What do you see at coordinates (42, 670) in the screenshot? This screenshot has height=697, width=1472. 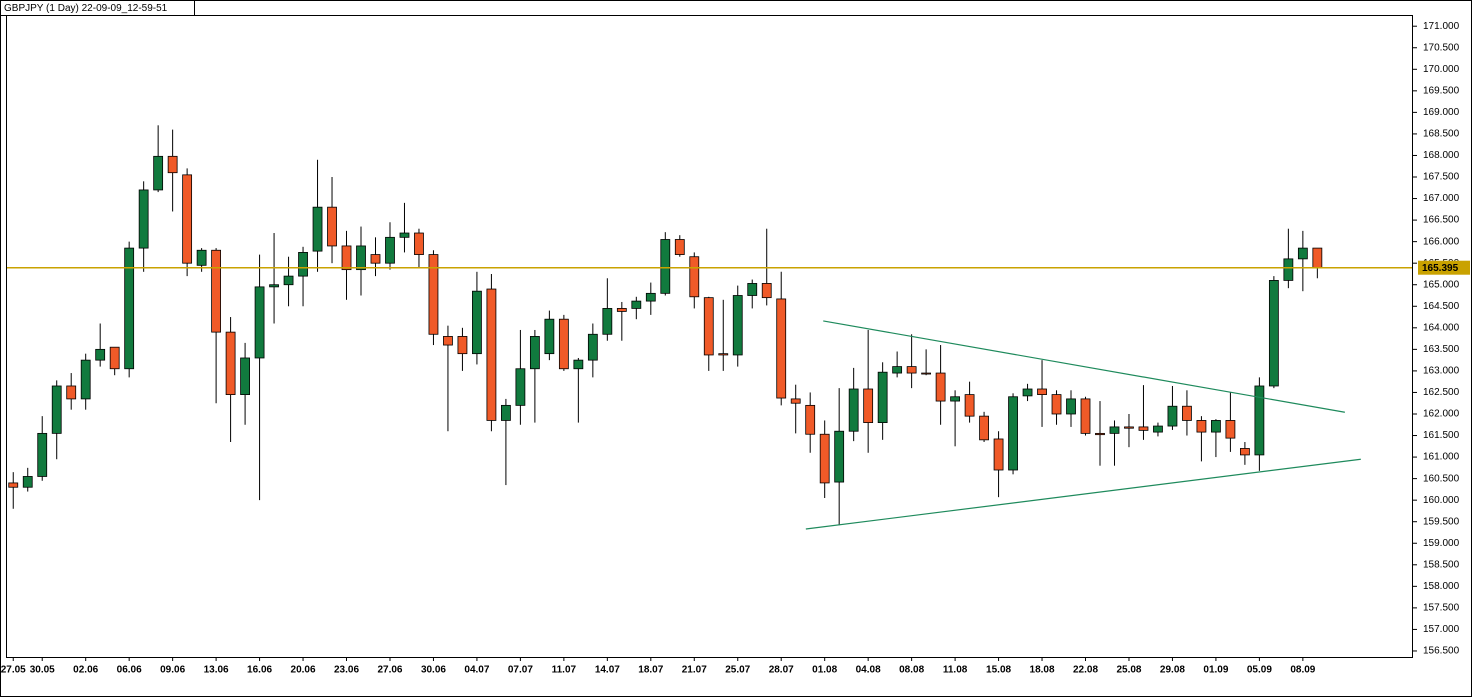 I see `x-tick-label: 30.05` at bounding box center [42, 670].